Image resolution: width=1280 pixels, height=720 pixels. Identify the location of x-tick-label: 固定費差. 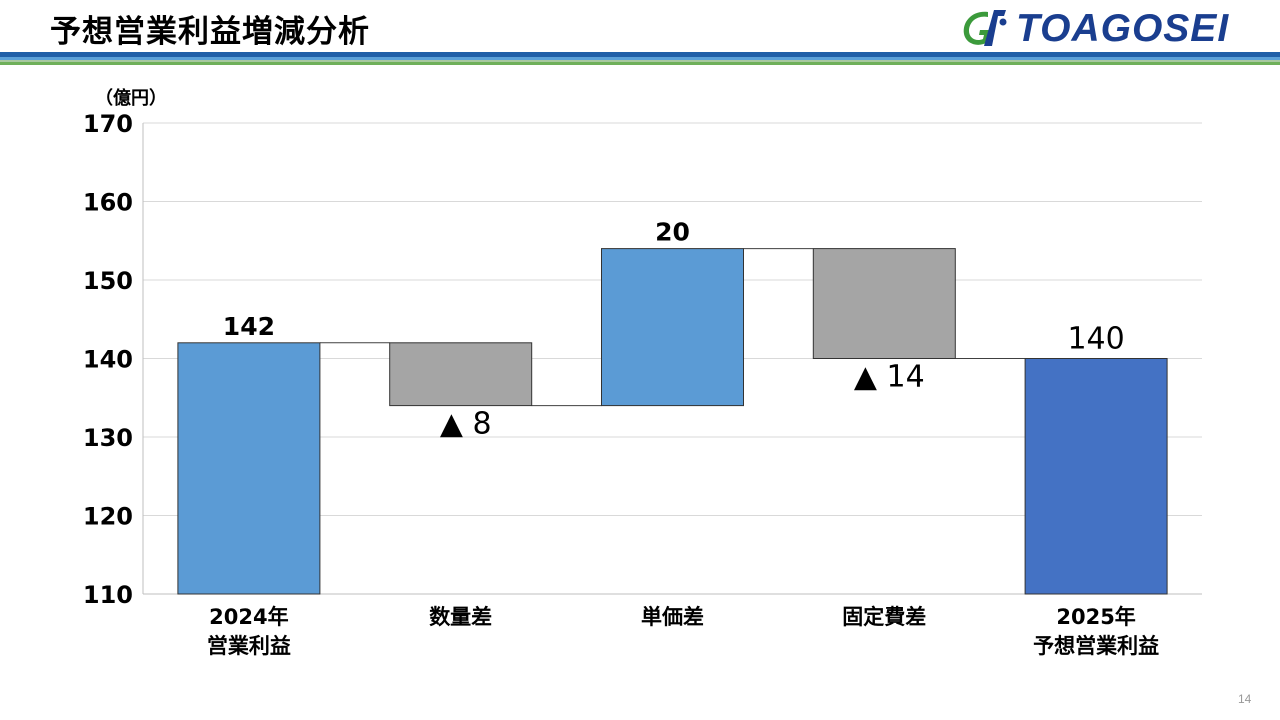
(884, 617).